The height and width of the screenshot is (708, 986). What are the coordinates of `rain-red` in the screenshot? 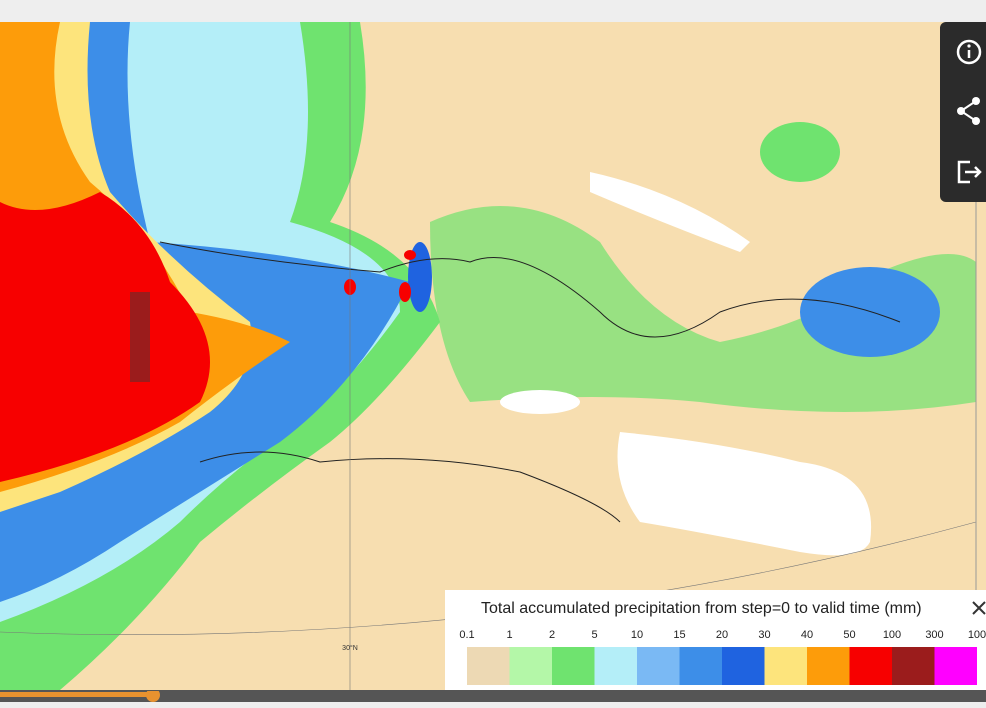 It's located at (105, 337).